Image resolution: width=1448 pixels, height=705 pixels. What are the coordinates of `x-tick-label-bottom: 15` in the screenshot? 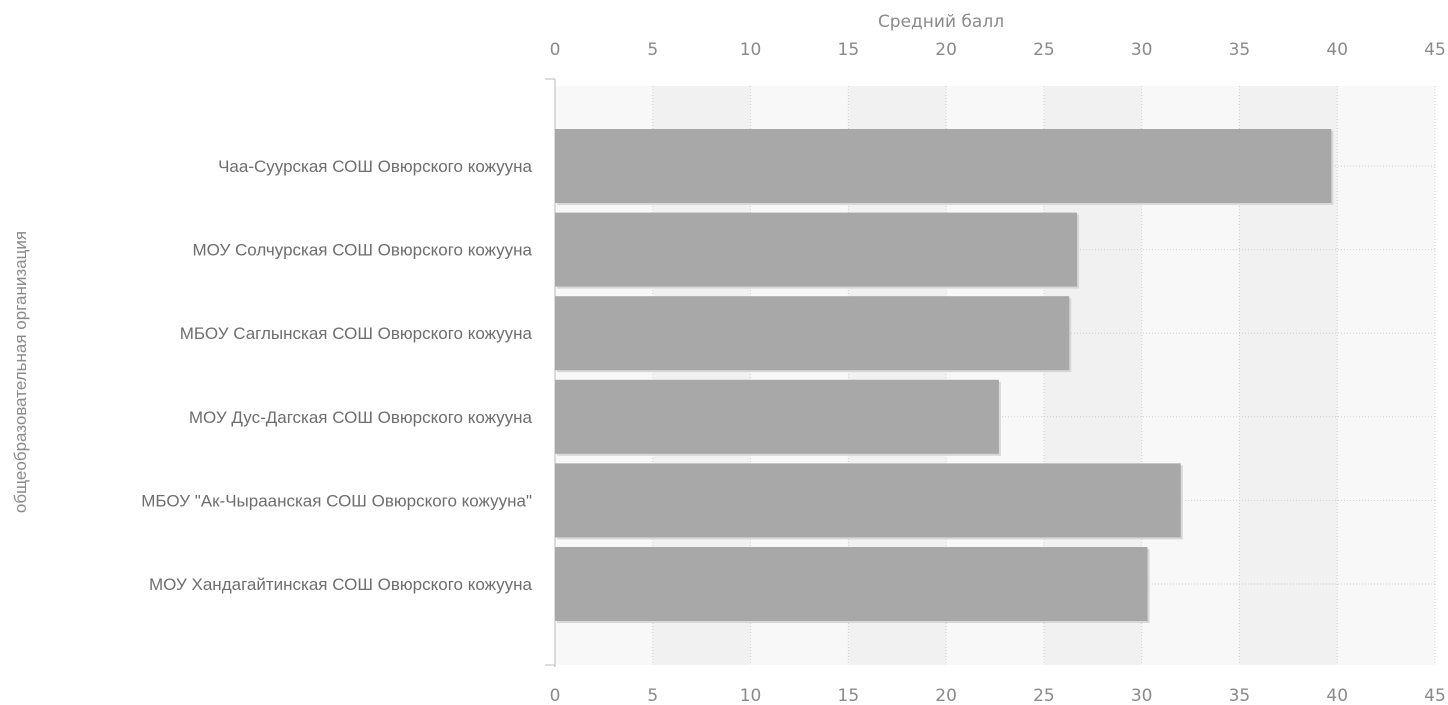 It's located at (849, 695).